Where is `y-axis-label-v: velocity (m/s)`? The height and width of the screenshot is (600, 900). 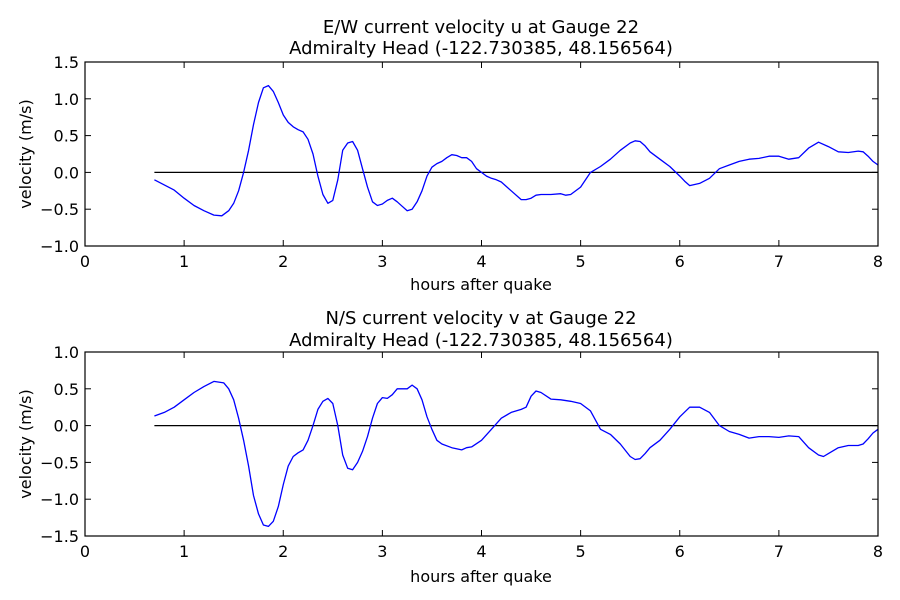
y-axis-label-v: velocity (m/s) is located at coordinates (25, 443).